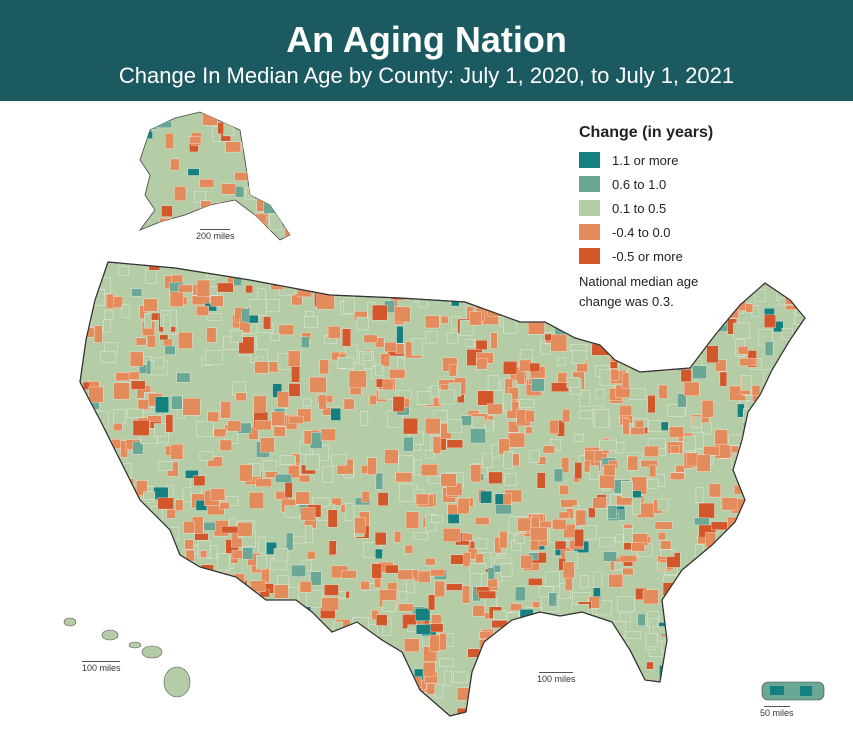  I want to click on legend-item: 0.6 to 1.0, so click(654, 184).